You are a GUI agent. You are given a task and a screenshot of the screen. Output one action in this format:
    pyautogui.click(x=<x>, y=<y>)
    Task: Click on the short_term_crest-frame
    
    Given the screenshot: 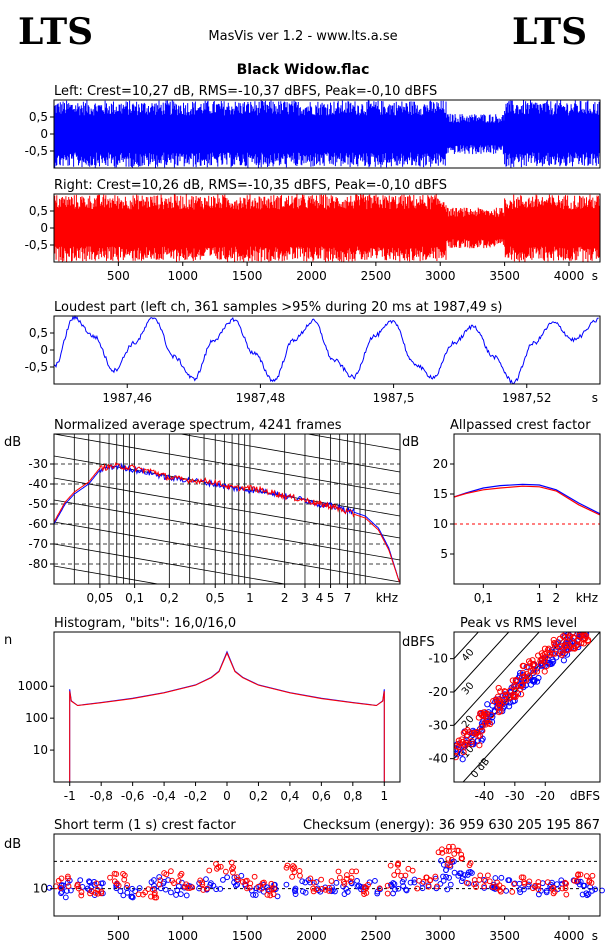 What is the action you would take?
    pyautogui.click(x=327, y=875)
    